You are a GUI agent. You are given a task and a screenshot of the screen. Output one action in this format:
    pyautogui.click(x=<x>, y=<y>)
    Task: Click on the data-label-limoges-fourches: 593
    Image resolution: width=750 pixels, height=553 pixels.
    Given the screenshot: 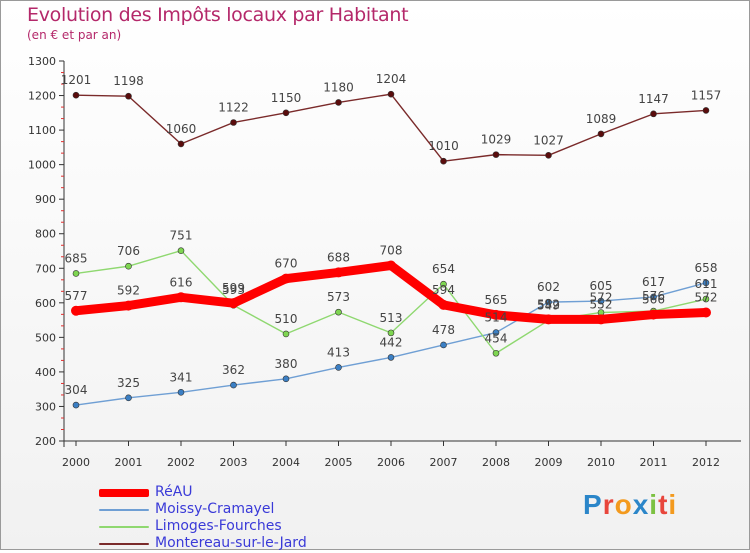 What is the action you would take?
    pyautogui.click(x=233, y=290)
    